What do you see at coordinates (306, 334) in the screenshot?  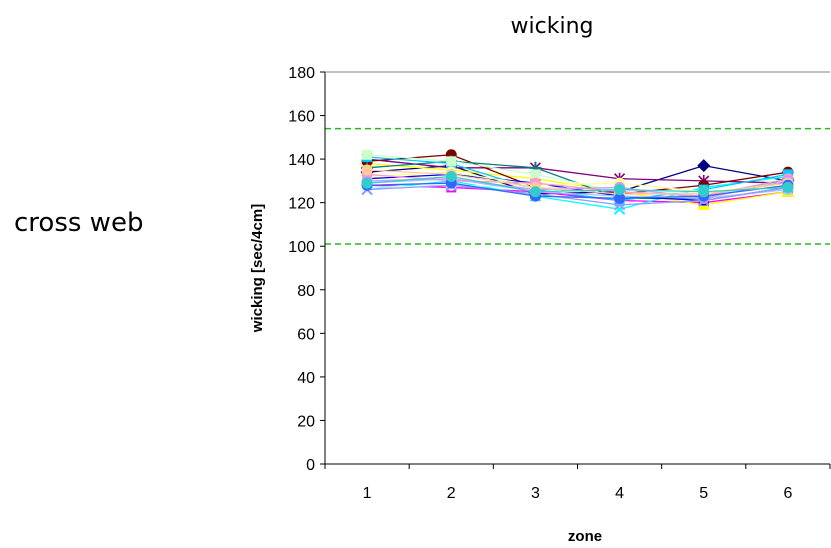 I see `y-tick-label: 60` at bounding box center [306, 334].